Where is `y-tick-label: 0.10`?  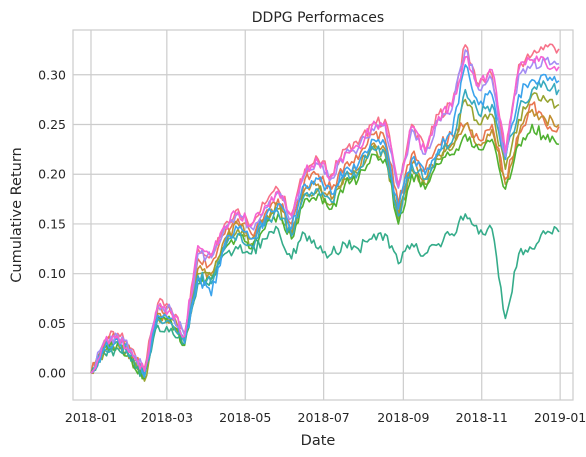 y-tick-label: 0.10 is located at coordinates (52, 273).